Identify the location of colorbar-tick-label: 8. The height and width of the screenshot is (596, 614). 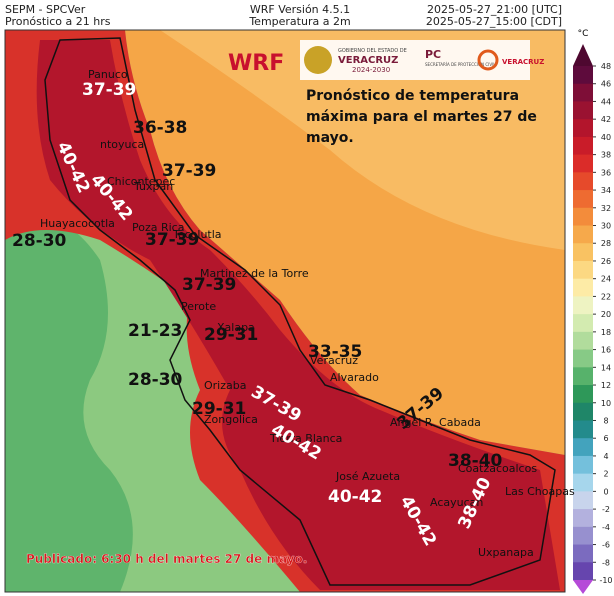
(605, 420).